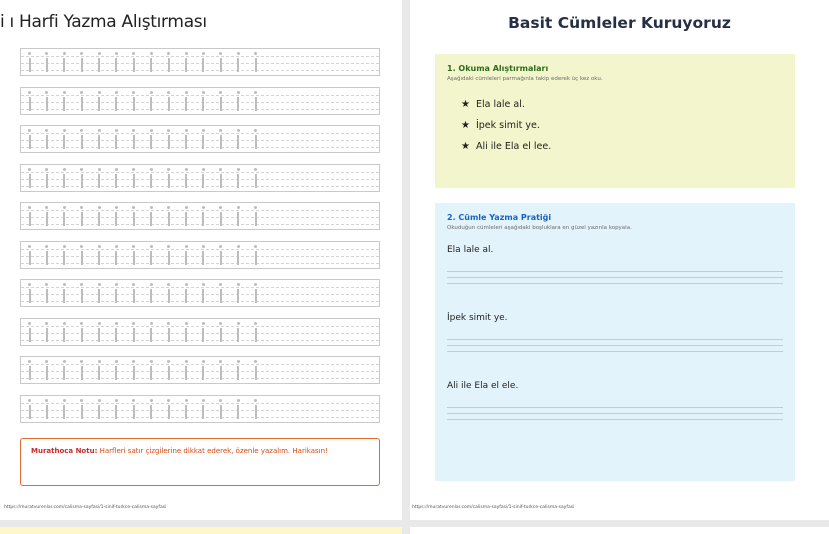 The image size is (829, 534). I want to click on model-sentence: Ela lale al., so click(470, 250).